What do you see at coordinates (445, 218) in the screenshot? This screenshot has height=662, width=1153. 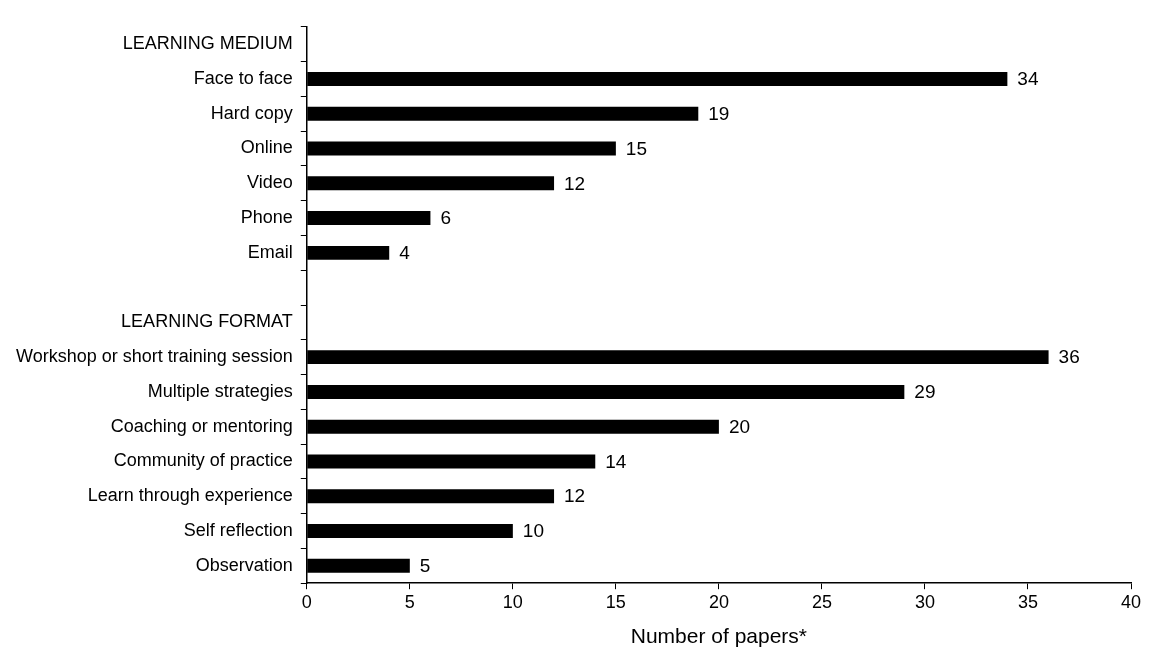 I see `data-label: 6` at bounding box center [445, 218].